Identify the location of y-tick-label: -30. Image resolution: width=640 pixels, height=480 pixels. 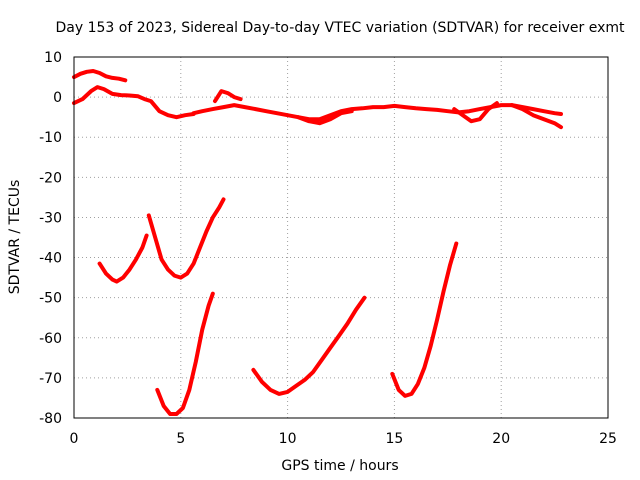
(50, 218).